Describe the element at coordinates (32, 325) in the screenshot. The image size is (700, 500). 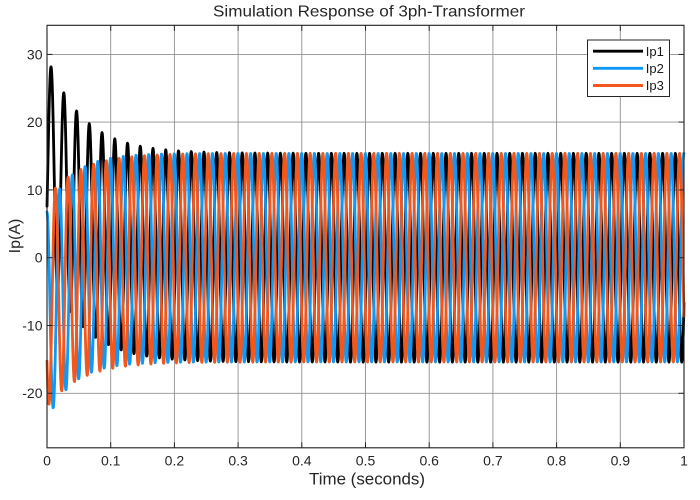
I see `svg-text: -10` at that location.